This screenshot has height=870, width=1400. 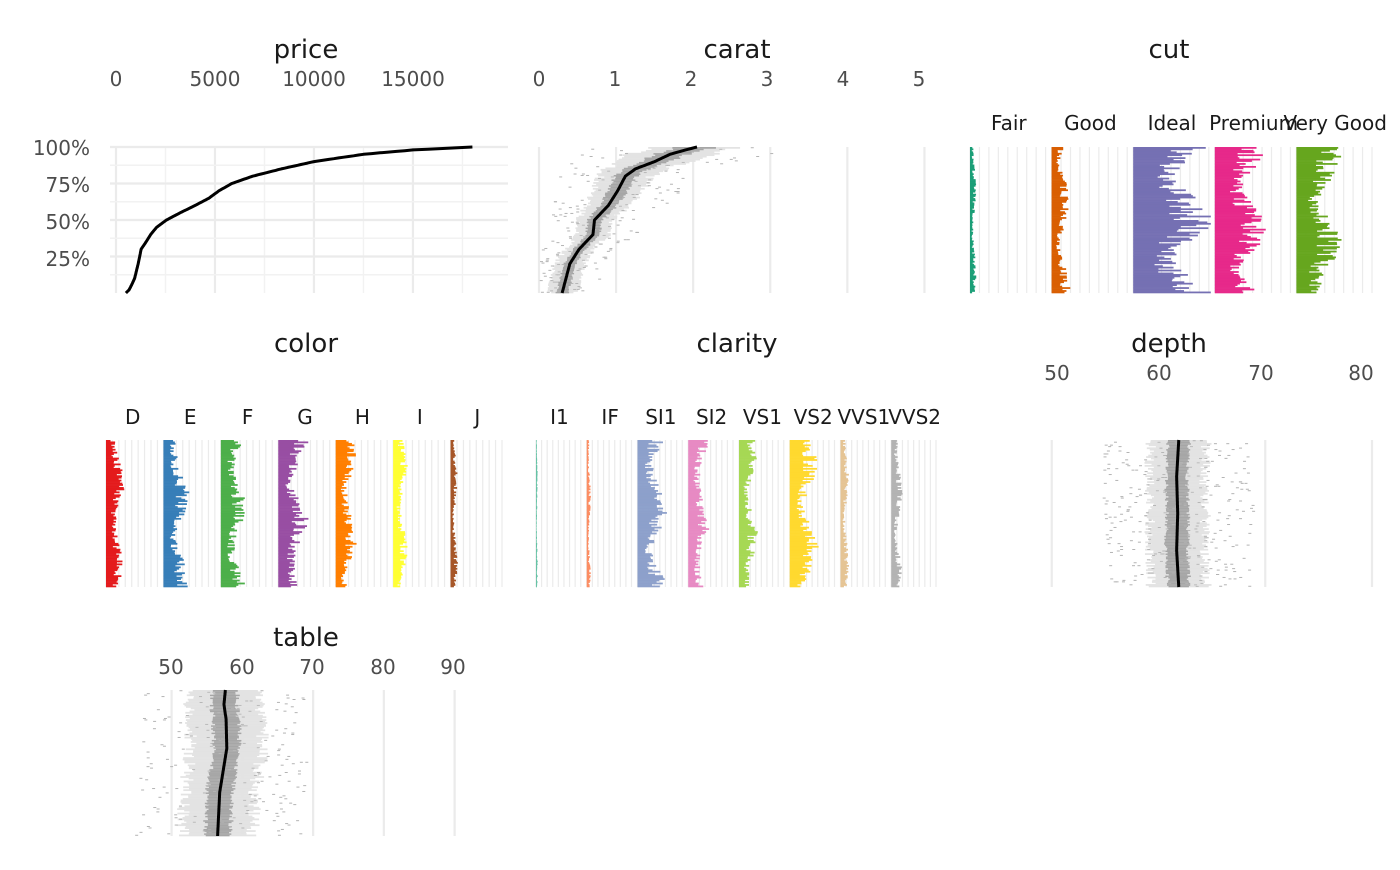 I want to click on panel-title-color: color, so click(x=306, y=344).